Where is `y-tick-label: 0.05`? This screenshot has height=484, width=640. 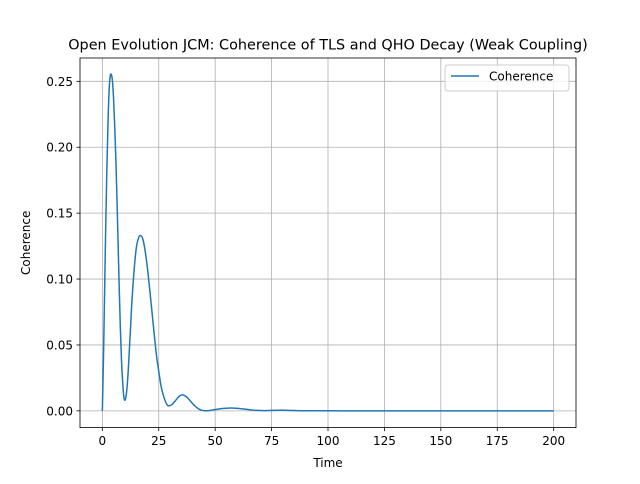
y-tick-label: 0.05 is located at coordinates (59, 345).